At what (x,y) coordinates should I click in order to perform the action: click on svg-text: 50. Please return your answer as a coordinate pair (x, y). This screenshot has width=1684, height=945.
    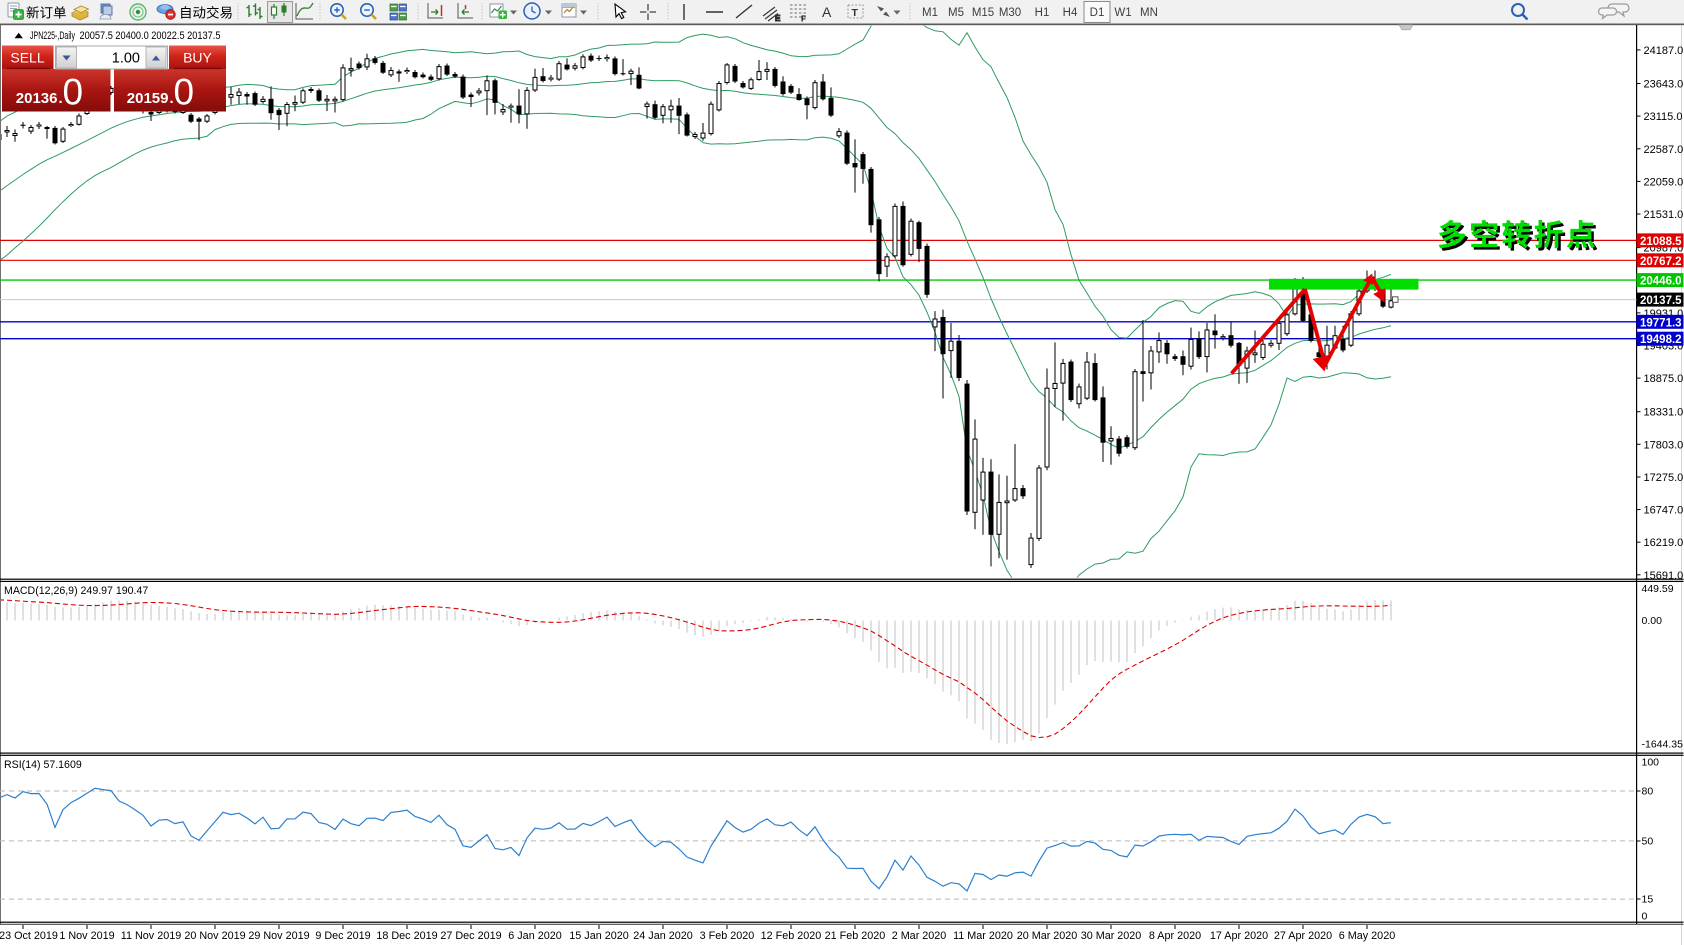
    Looking at the image, I should click on (1648, 842).